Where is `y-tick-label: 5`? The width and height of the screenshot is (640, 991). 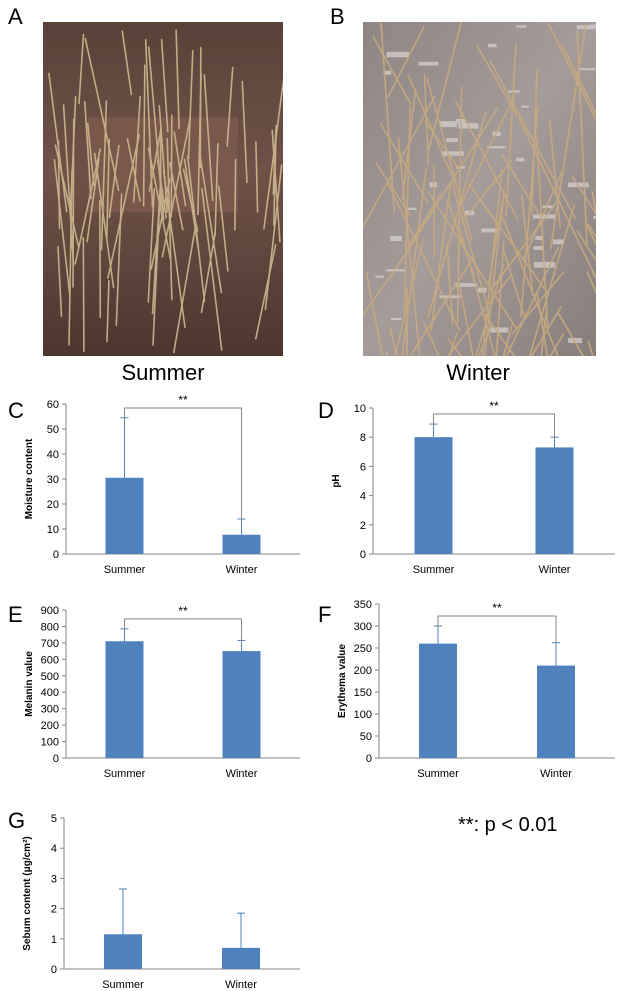
y-tick-label: 5 is located at coordinates (54, 819).